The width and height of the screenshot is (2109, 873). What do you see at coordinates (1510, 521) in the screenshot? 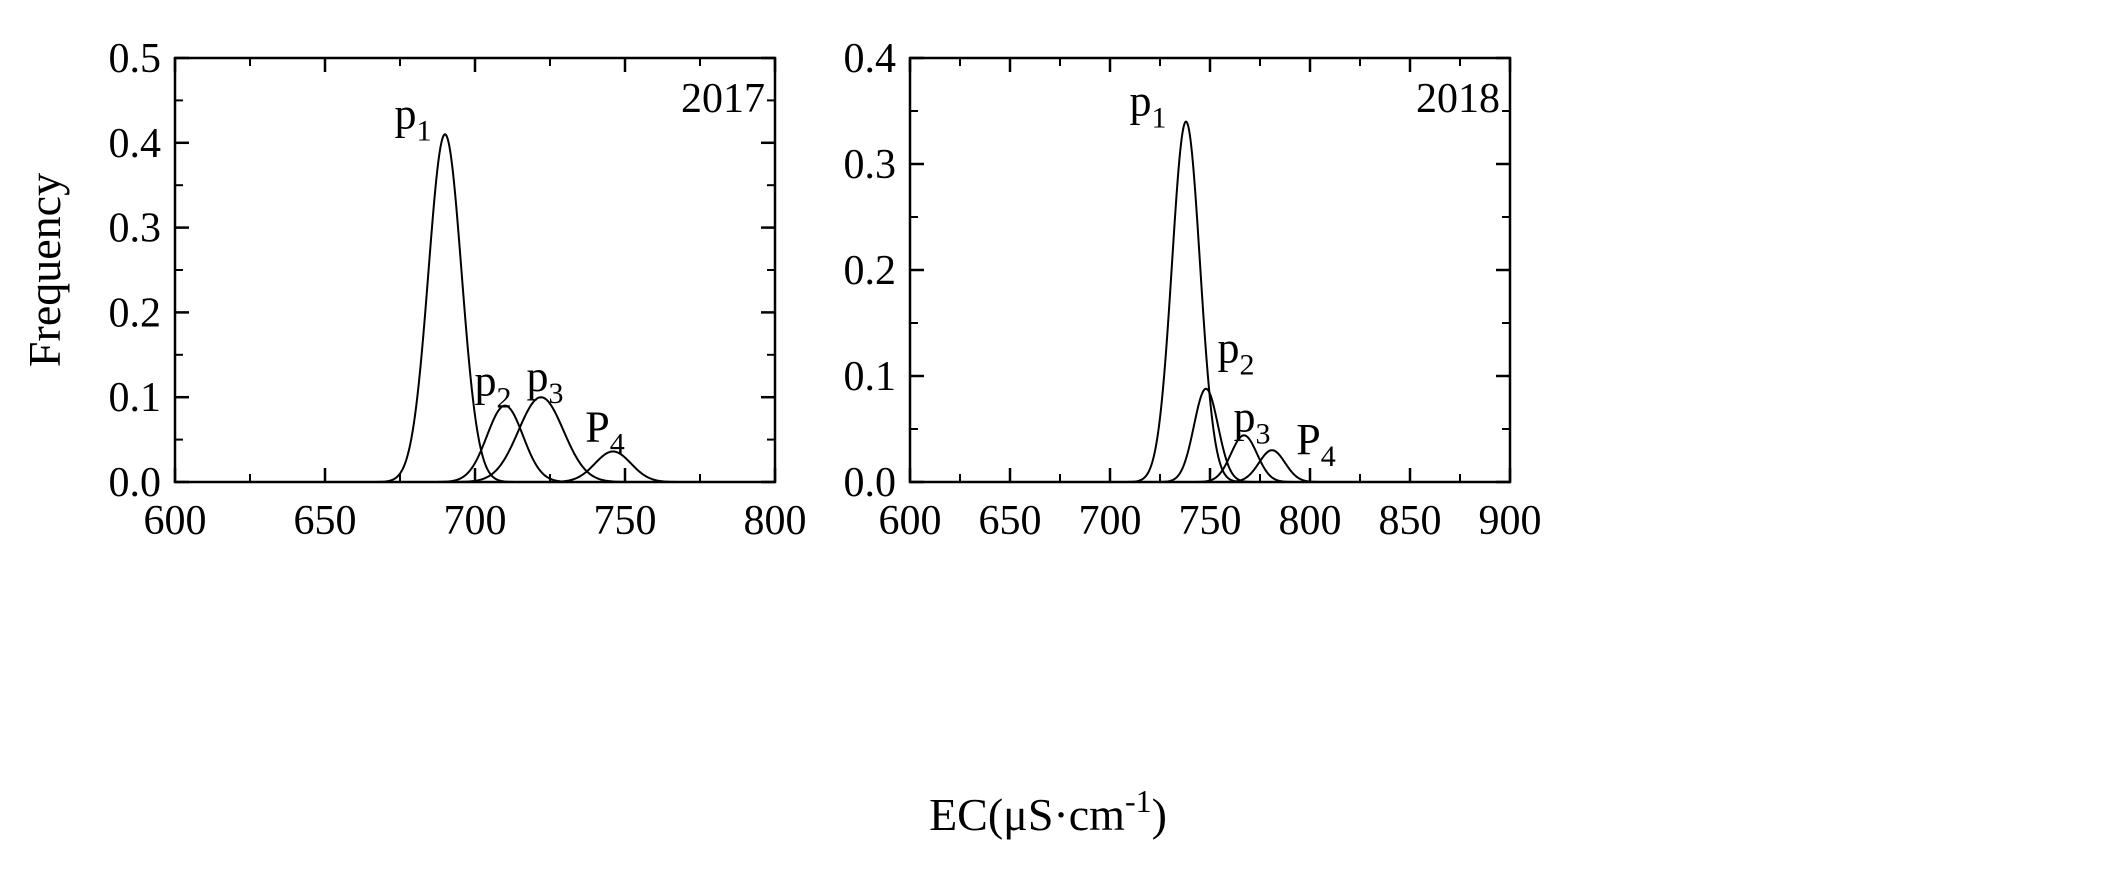
I see `x-tick-label: 900` at bounding box center [1510, 521].